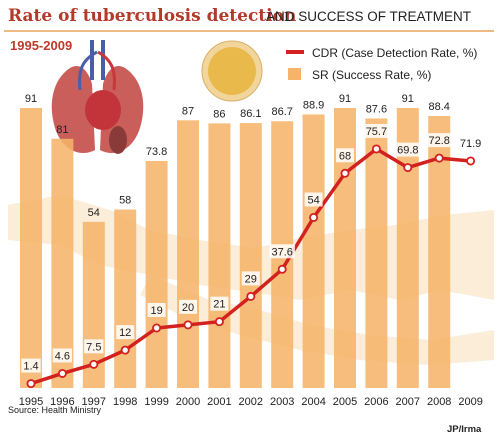  What do you see at coordinates (219, 114) in the screenshot?
I see `sr-value-label-2001: 86` at bounding box center [219, 114].